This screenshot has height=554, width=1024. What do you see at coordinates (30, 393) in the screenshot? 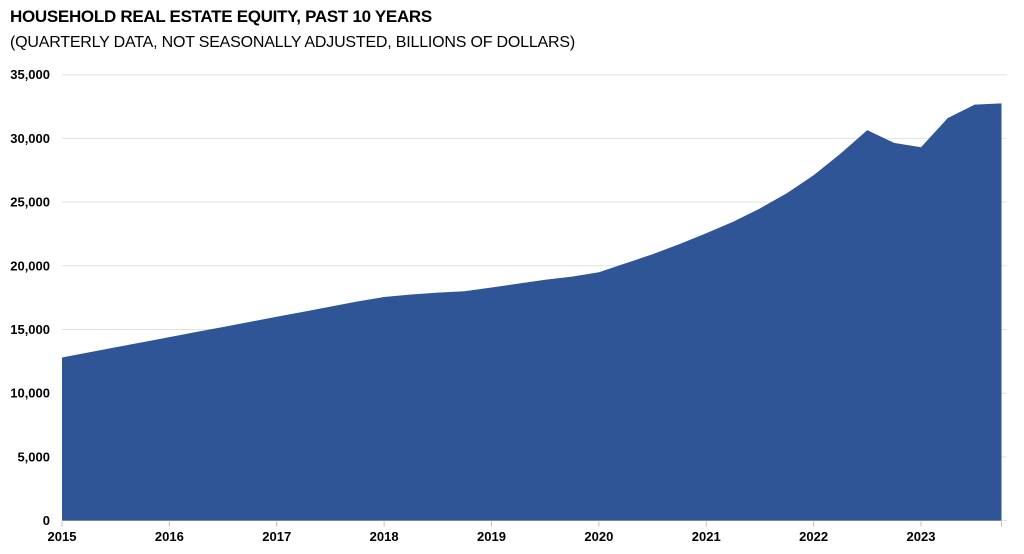
I see `y-axis-label: 10,000` at bounding box center [30, 393].